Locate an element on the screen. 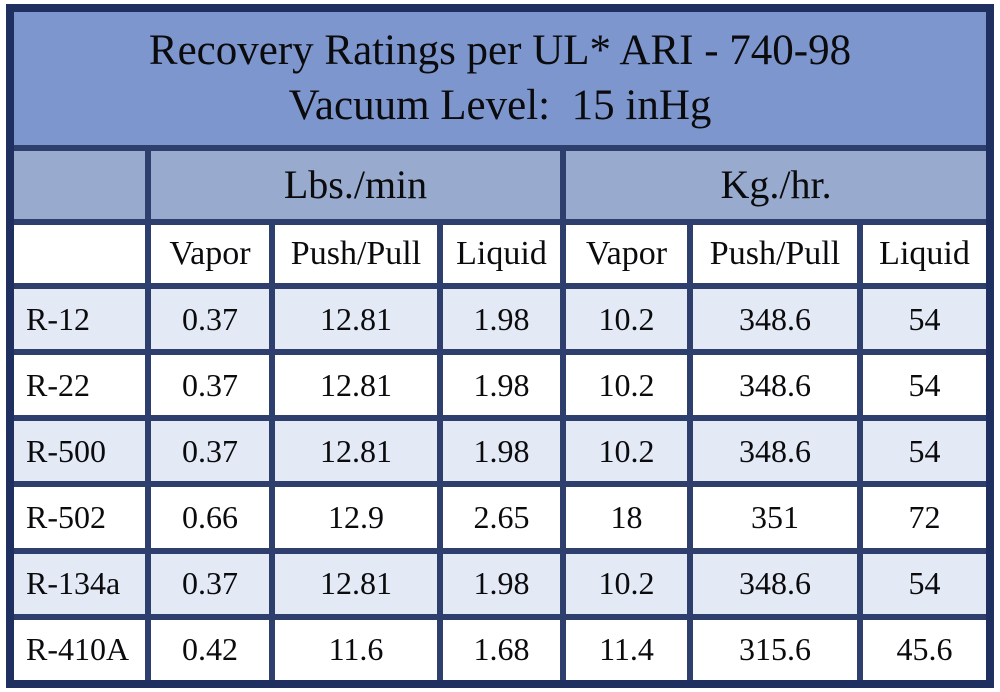 This screenshot has width=1000, height=692. col-header-liquid-lbs: Liquid is located at coordinates (501, 254).